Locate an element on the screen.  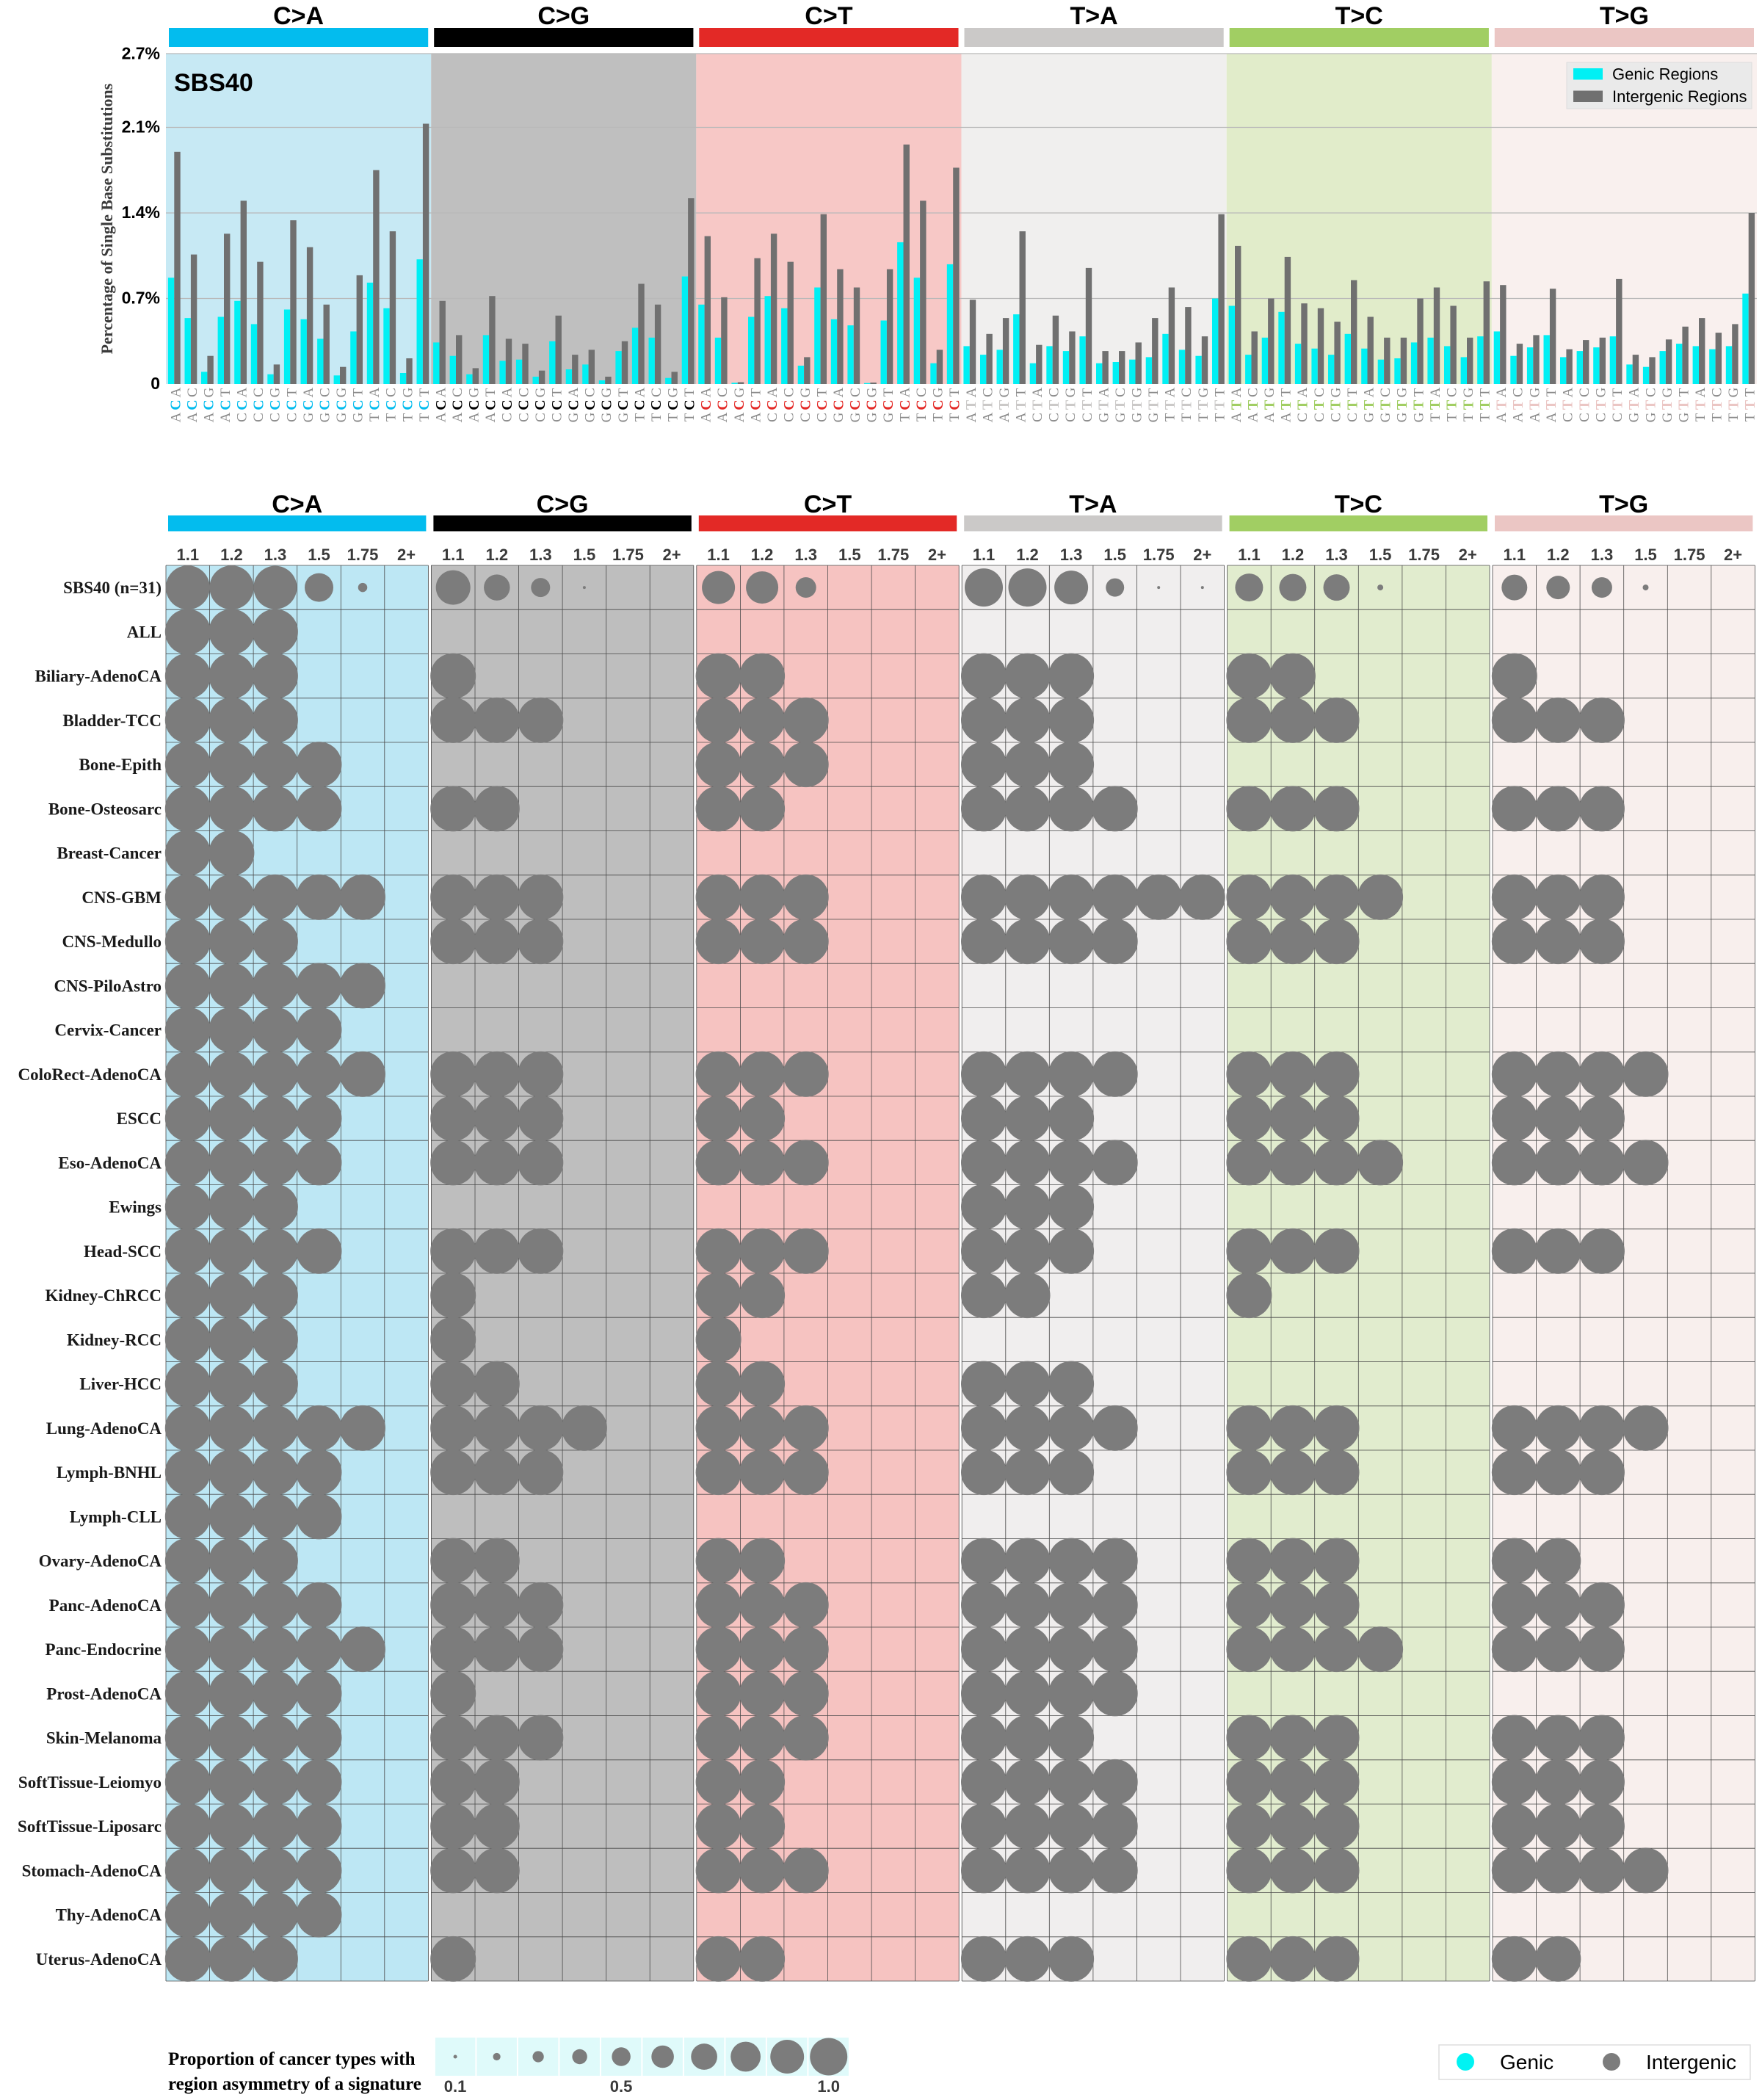
svg-text: Genic Regions is located at coordinates (1665, 74).